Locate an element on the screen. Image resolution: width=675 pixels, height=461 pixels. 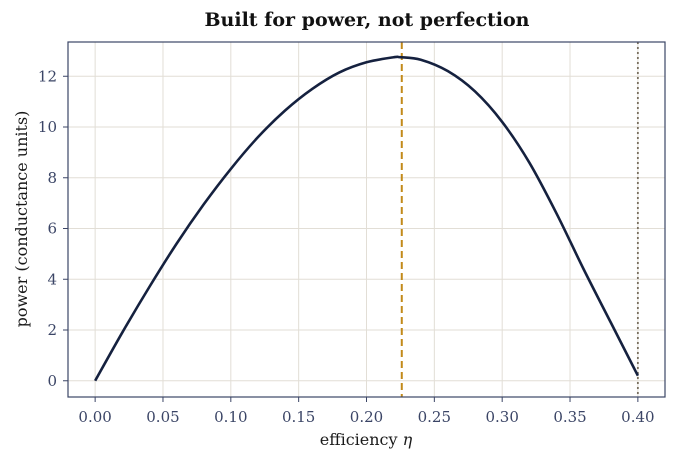
y-tick-label: 4 is located at coordinates (52, 279).